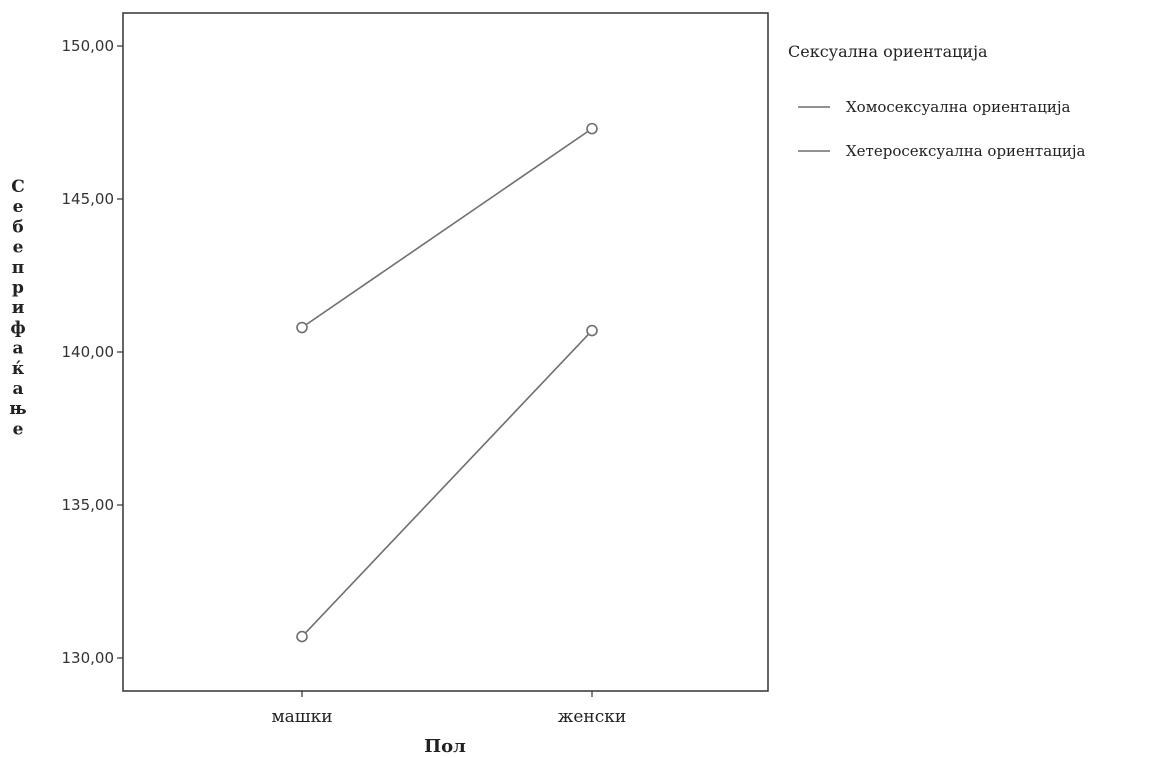 The image size is (1151, 758). I want to click on y-tick-label: 145,00, so click(88, 199).